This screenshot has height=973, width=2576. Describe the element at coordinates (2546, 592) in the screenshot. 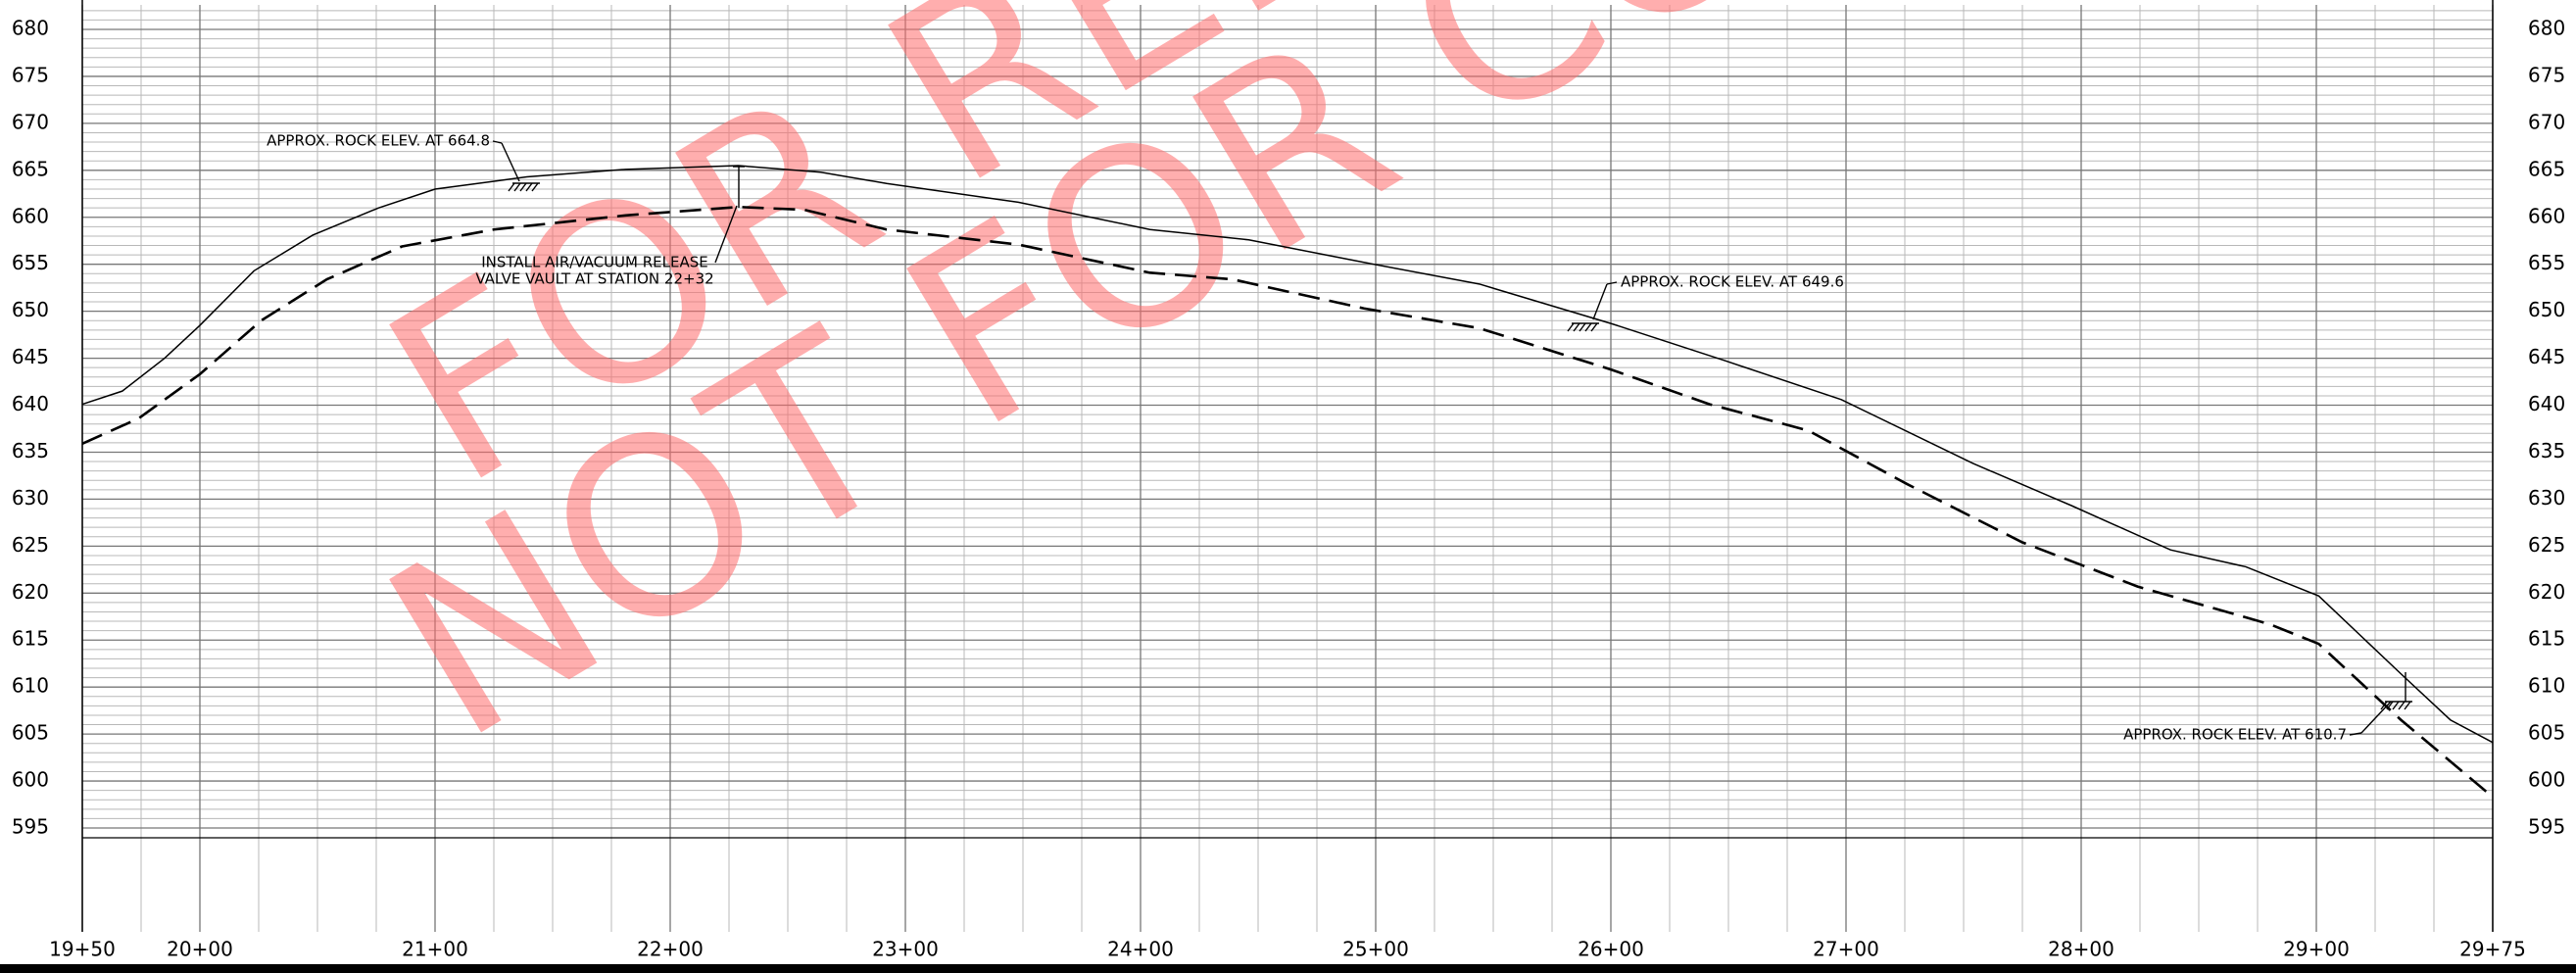

I see `y-tick-label-right: 620` at that location.